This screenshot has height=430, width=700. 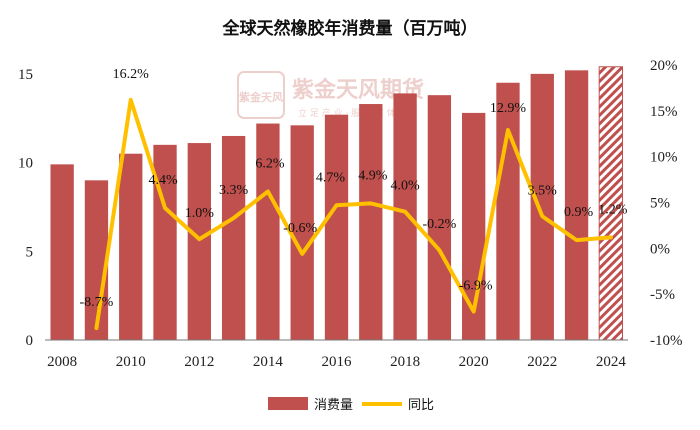 I want to click on bar-2023, so click(x=576, y=205).